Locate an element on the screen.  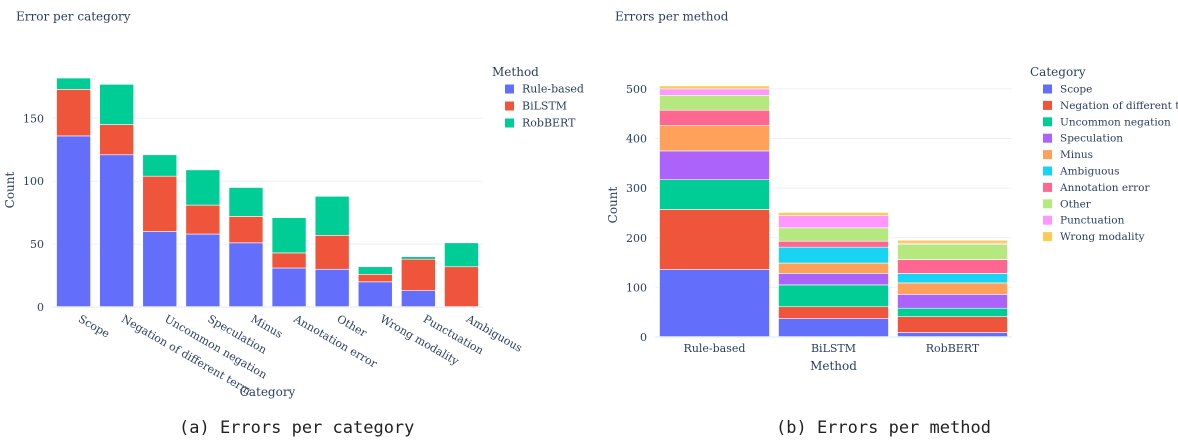
chart2-bar-robbert-minus is located at coordinates (952, 288).